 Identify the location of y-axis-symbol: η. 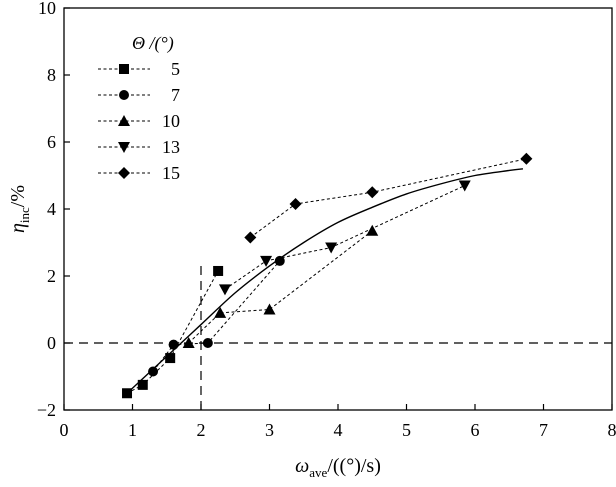
(18, 228).